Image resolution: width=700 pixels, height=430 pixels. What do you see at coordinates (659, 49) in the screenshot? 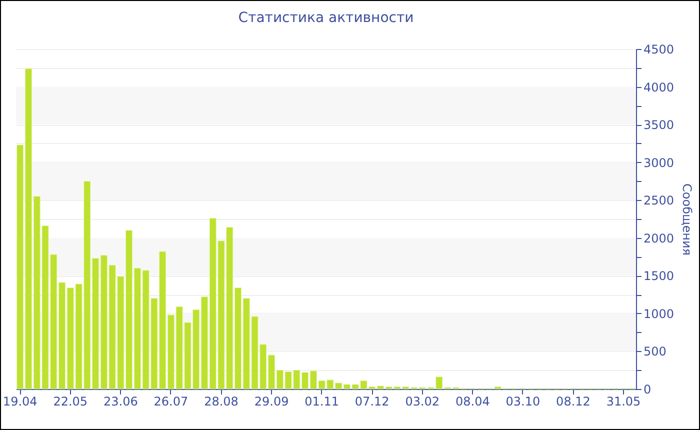
I see `y-tick-label: 4500` at bounding box center [659, 49].